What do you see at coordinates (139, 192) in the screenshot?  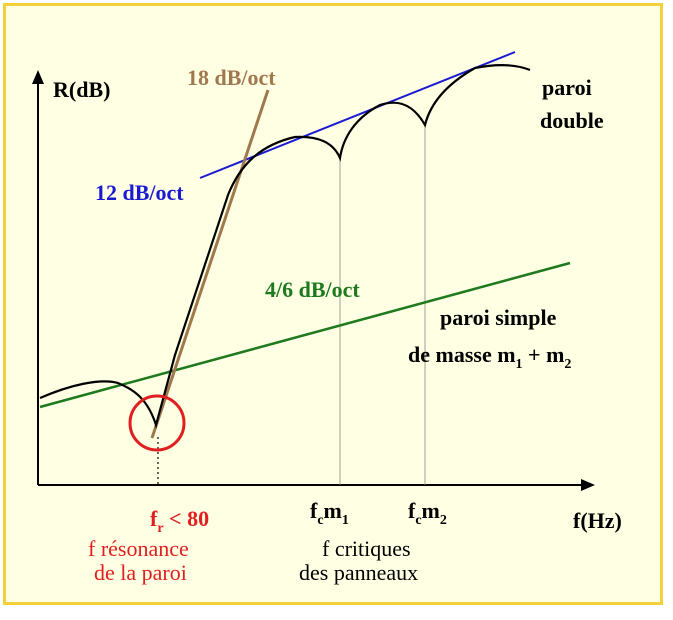 I see `slope-12-label: 12 dB/oct` at bounding box center [139, 192].